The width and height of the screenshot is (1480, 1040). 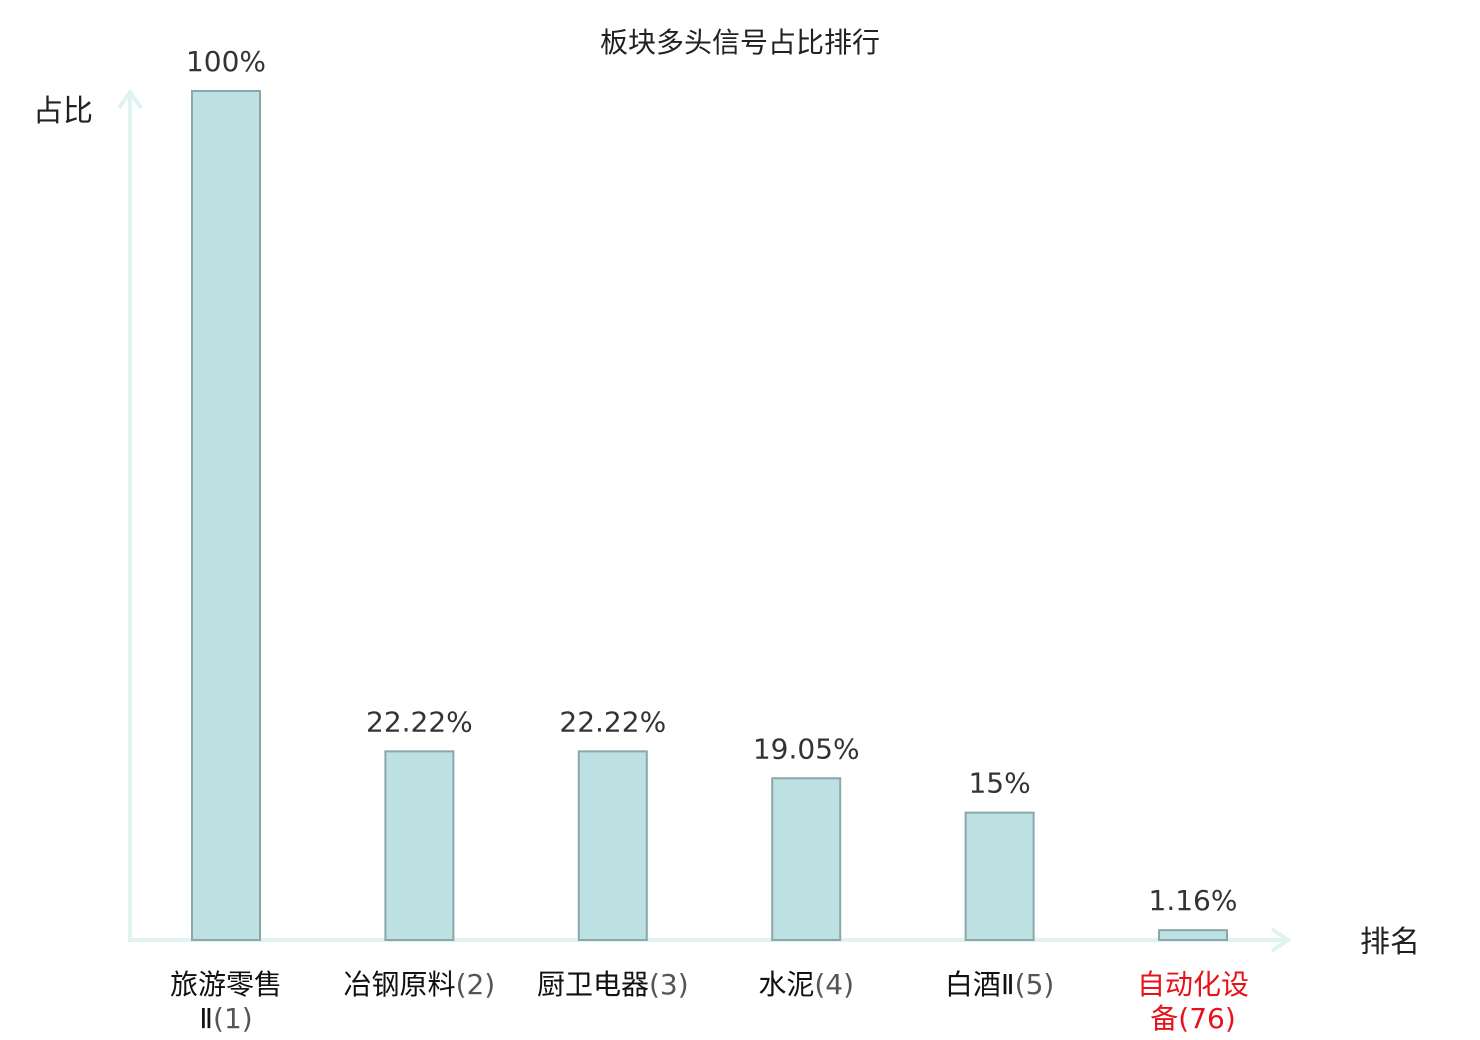 What do you see at coordinates (669, 984) in the screenshot?
I see `category-rank: (3)` at bounding box center [669, 984].